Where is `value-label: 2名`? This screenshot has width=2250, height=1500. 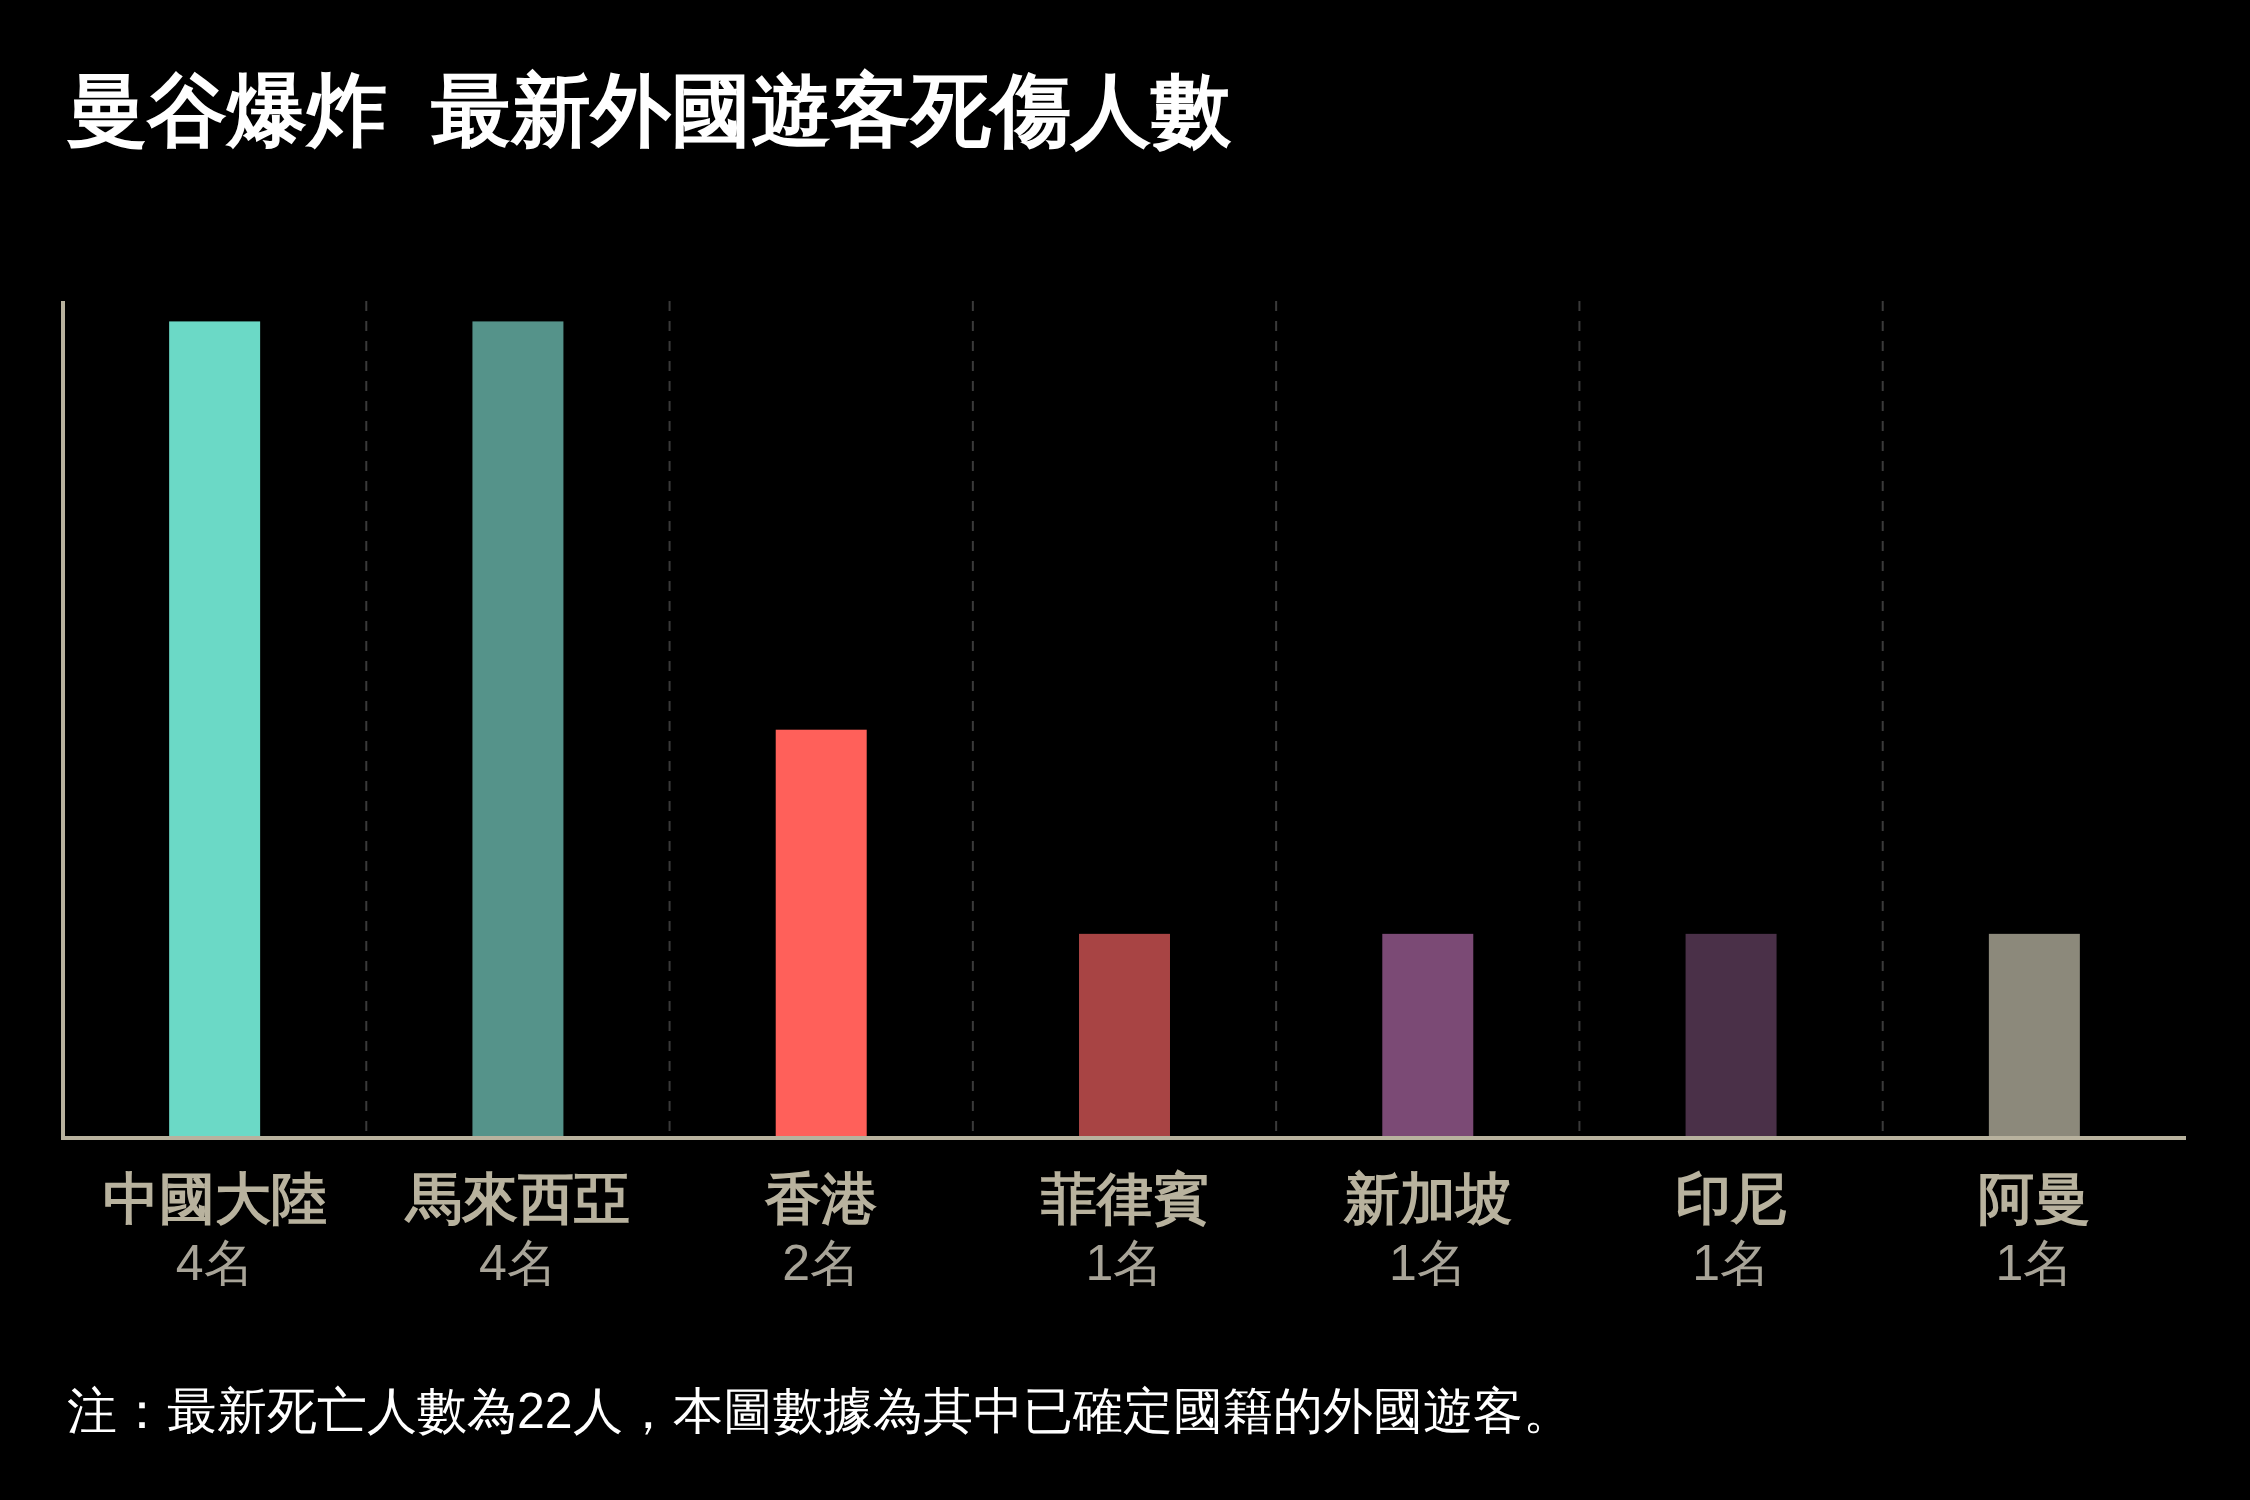 value-label: 2名 is located at coordinates (821, 1263).